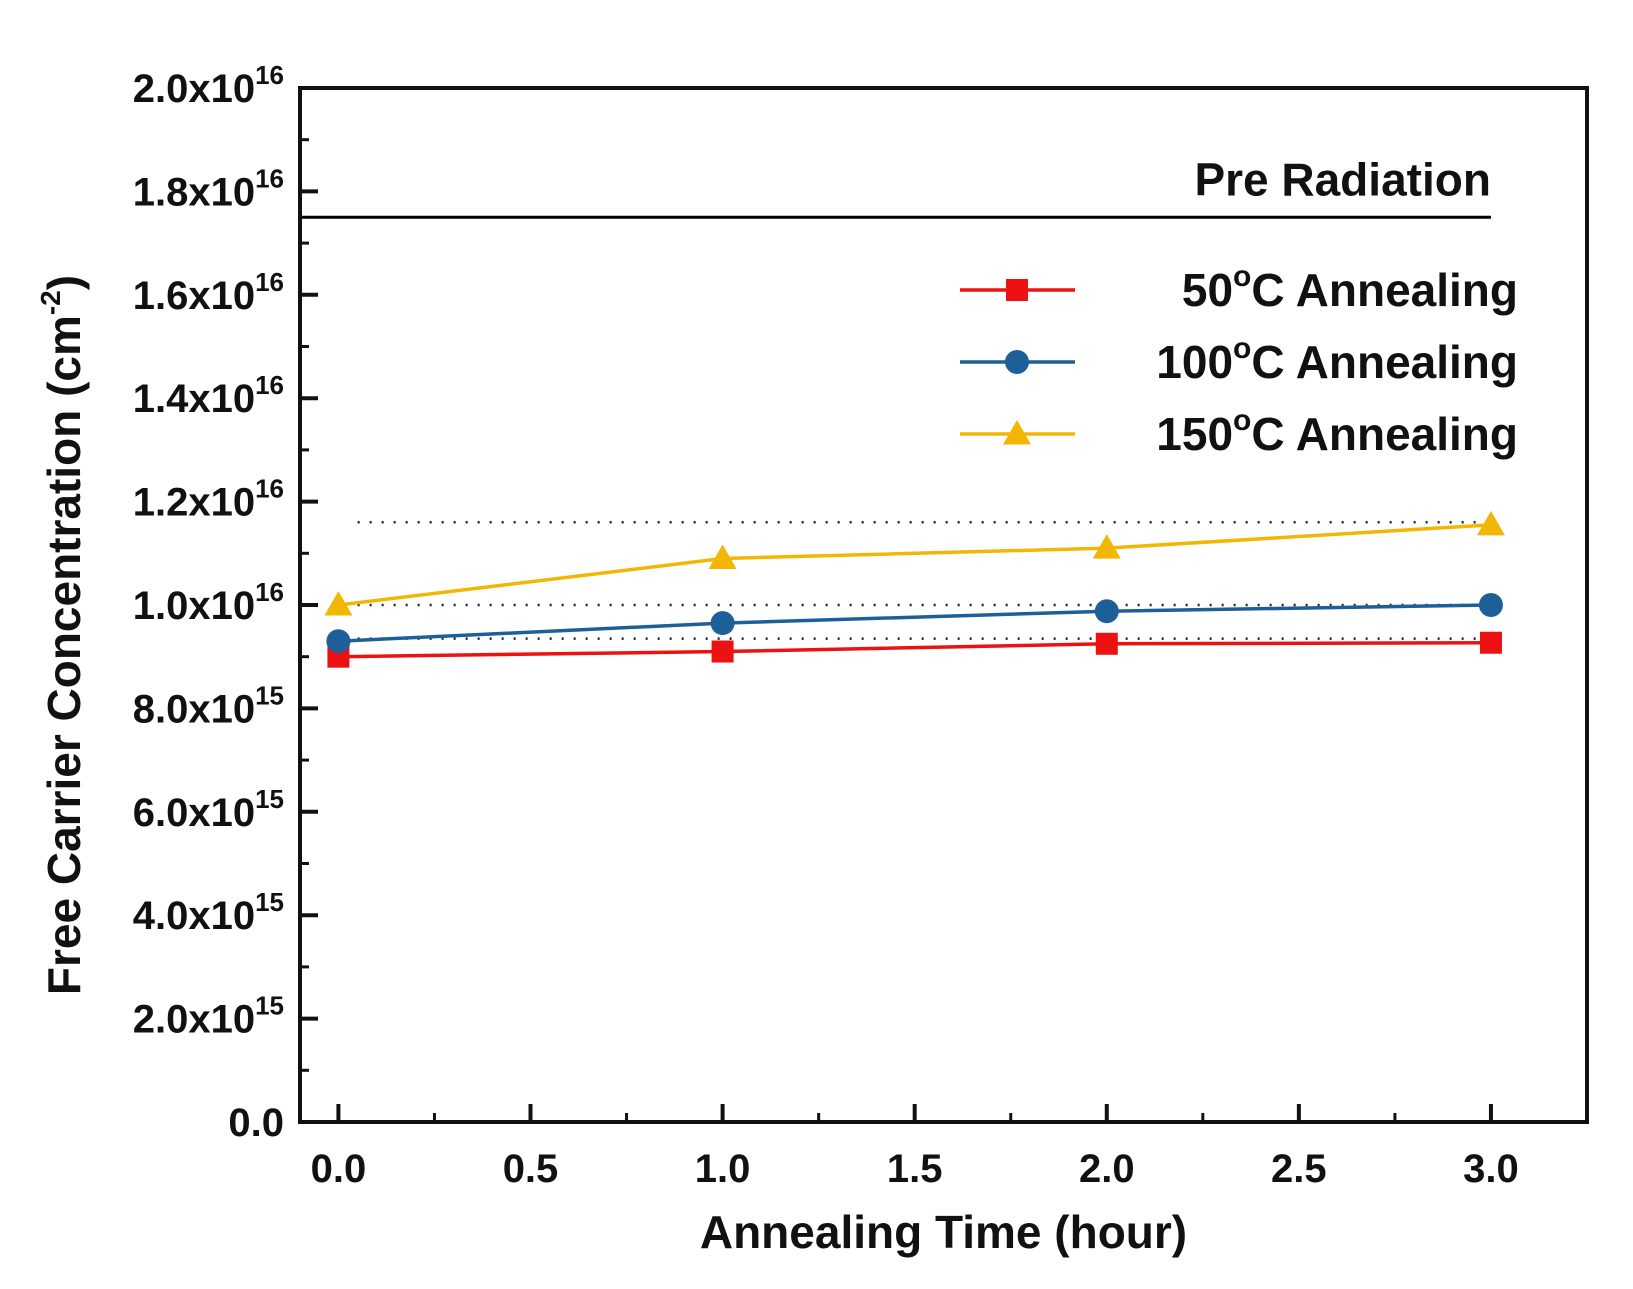  Describe the element at coordinates (1337, 360) in the screenshot. I see `legend-label: 100oC Annealing` at that location.